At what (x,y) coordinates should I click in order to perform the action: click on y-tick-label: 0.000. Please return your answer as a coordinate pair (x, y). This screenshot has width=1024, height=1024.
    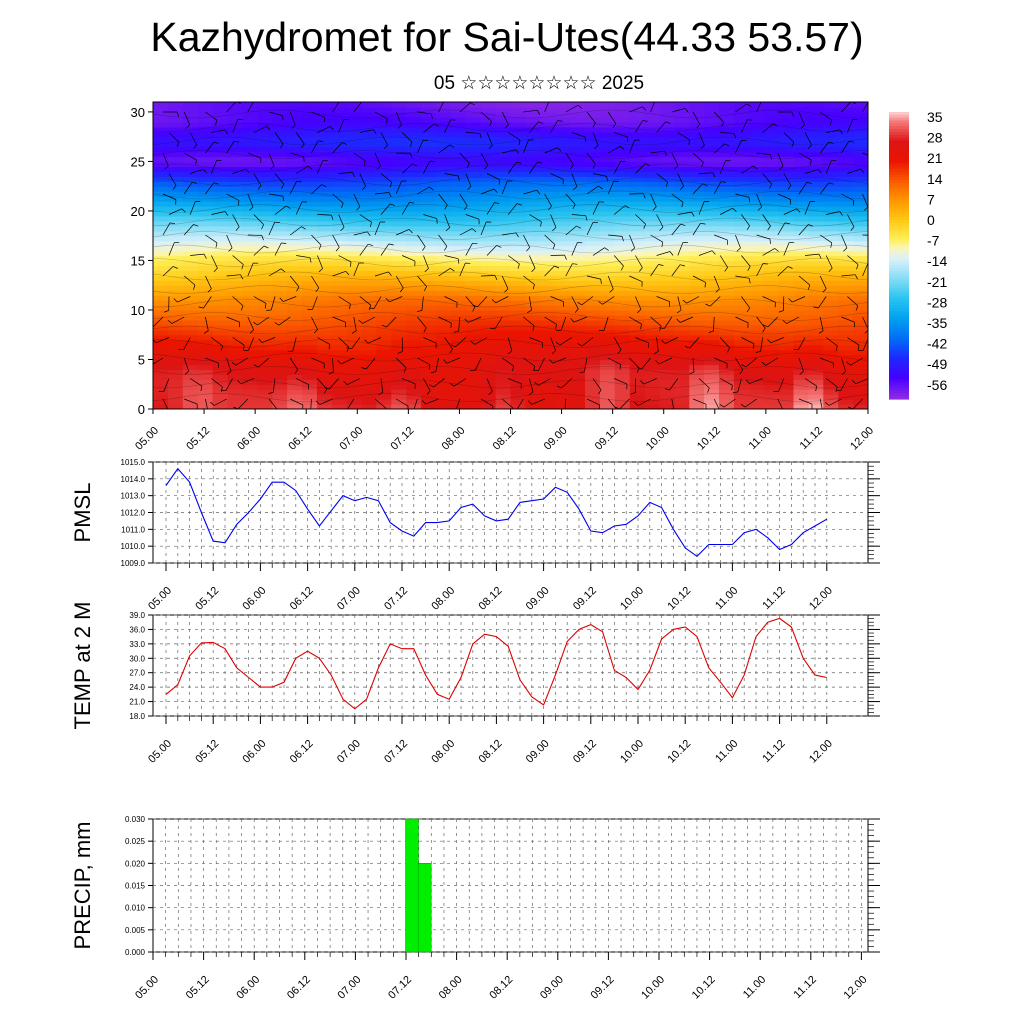
    Looking at the image, I should click on (135, 952).